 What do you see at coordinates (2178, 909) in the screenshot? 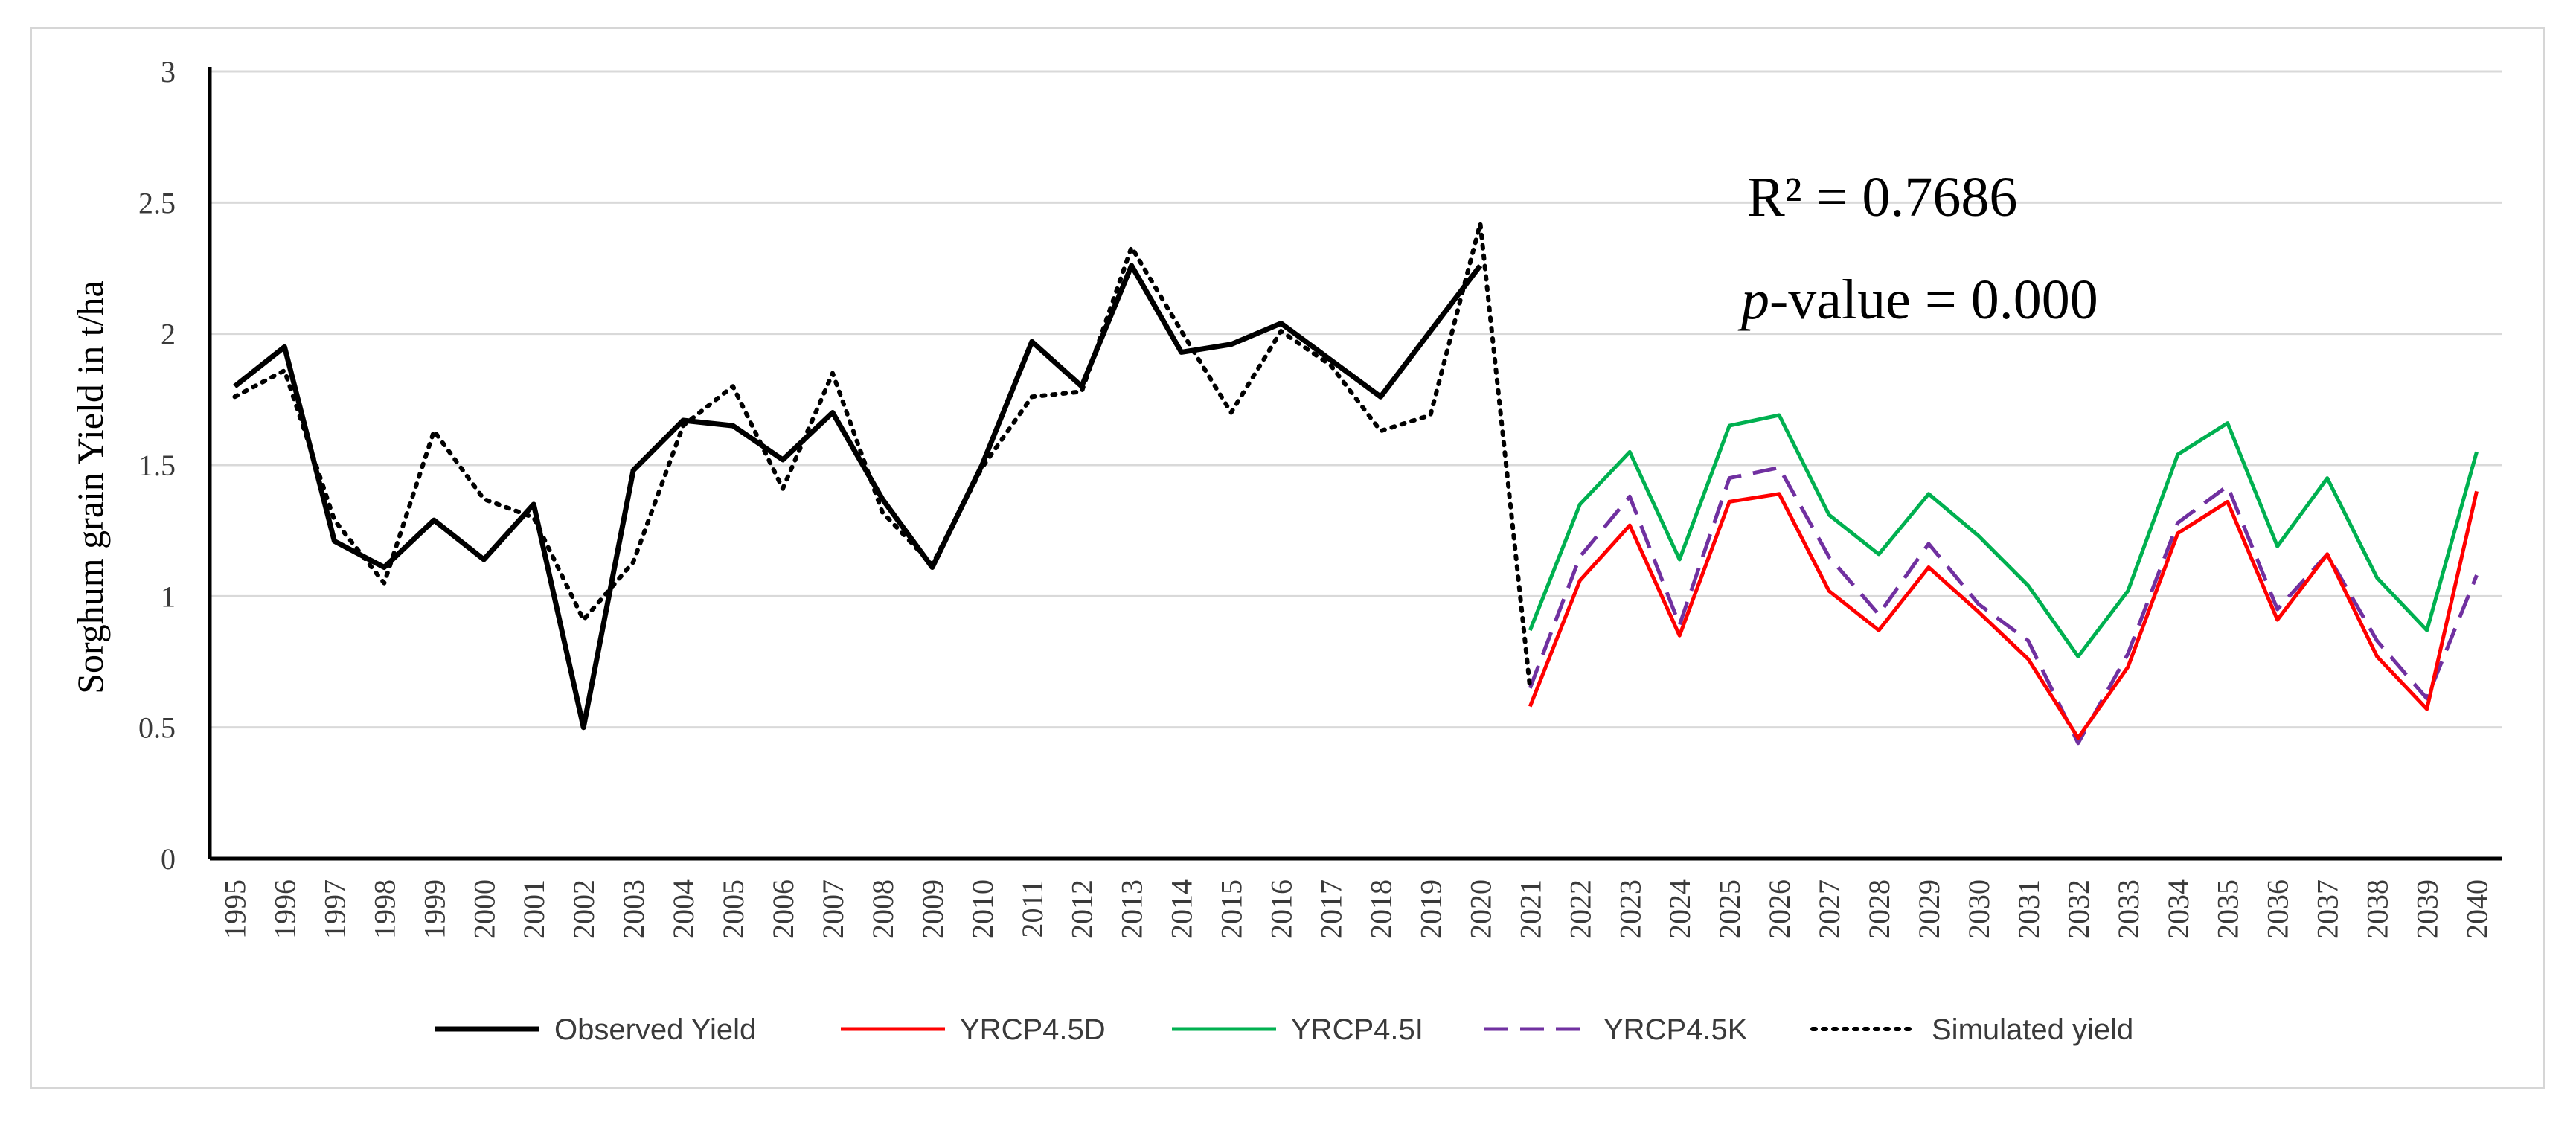
I see `x-tick-label: 2034` at bounding box center [2178, 909].